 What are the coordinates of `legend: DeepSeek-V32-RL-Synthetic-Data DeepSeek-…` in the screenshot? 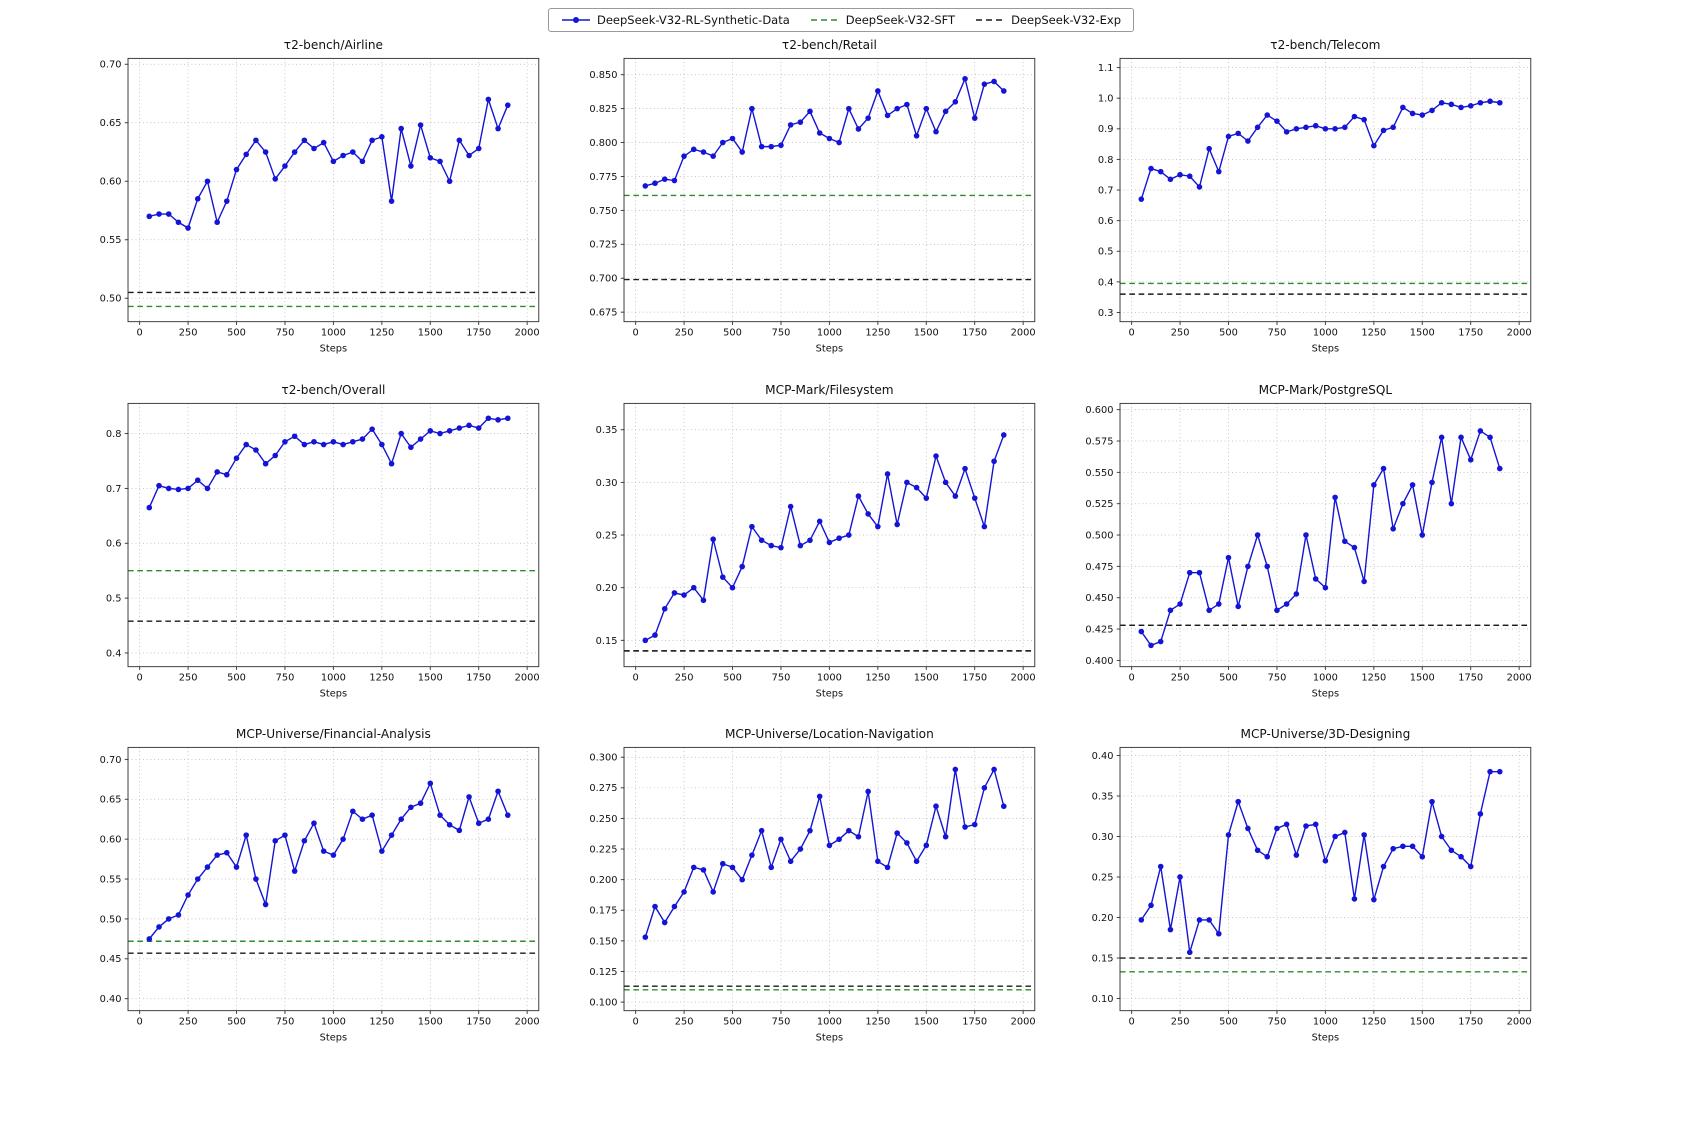 It's located at (841, 20).